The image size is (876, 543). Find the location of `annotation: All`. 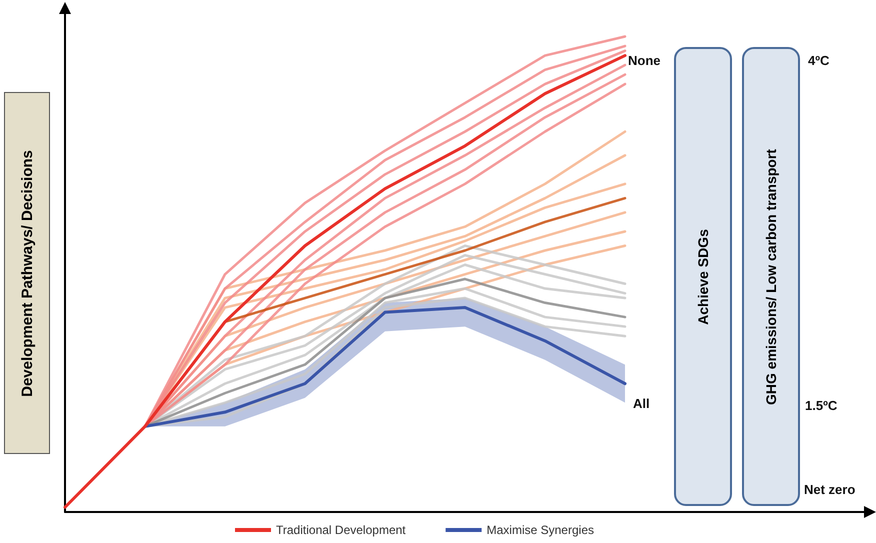

annotation: All is located at coordinates (641, 403).